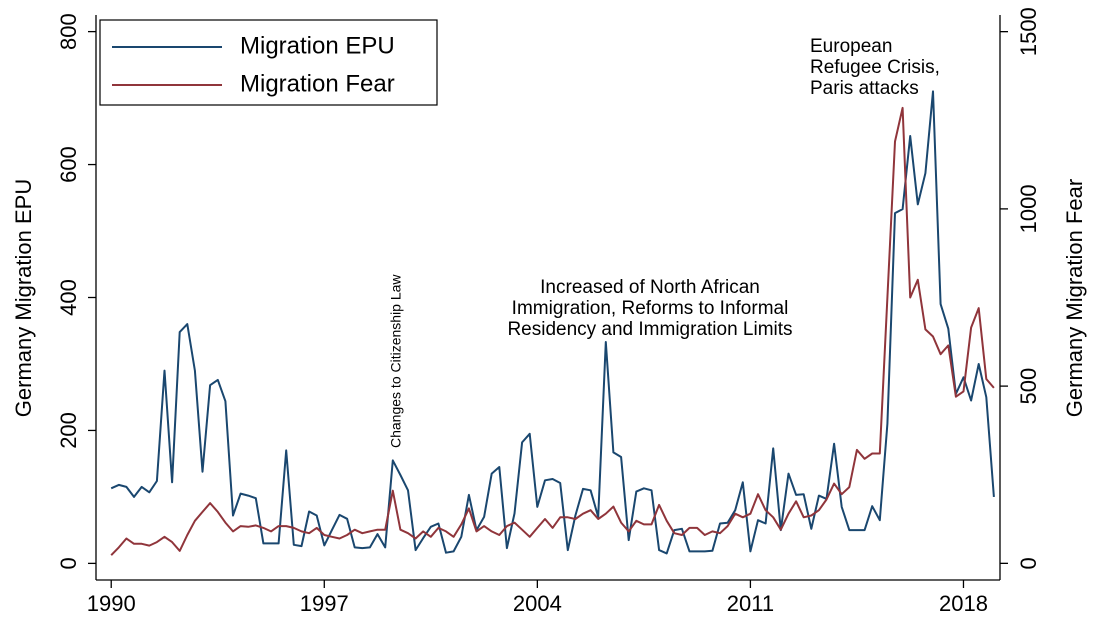  I want to click on y2-tick-label: 500, so click(1028, 386).